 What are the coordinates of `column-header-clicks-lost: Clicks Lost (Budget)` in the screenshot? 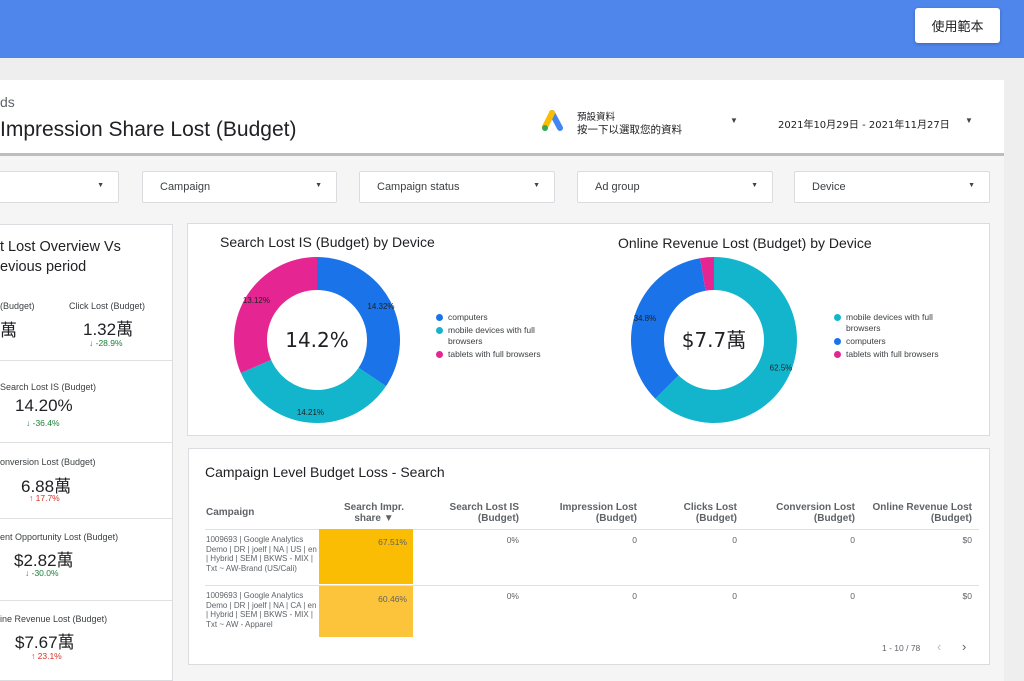 It's located at (710, 513).